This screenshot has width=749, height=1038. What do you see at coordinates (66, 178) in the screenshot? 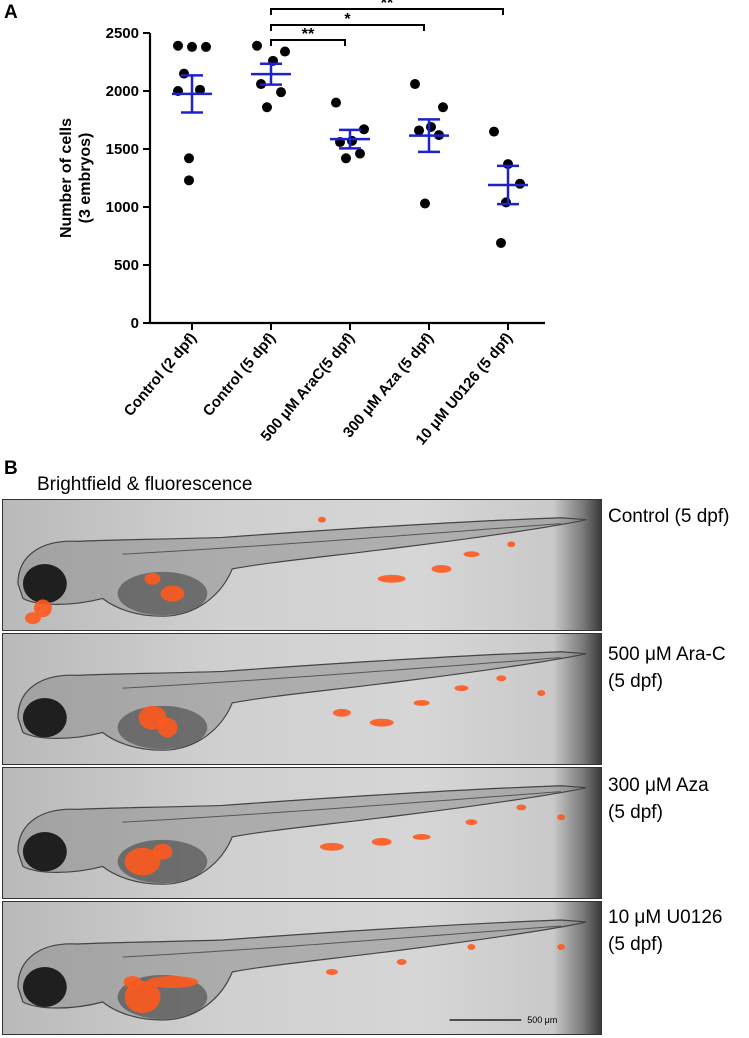
I see `y-axis-label-line: Number of cells` at bounding box center [66, 178].